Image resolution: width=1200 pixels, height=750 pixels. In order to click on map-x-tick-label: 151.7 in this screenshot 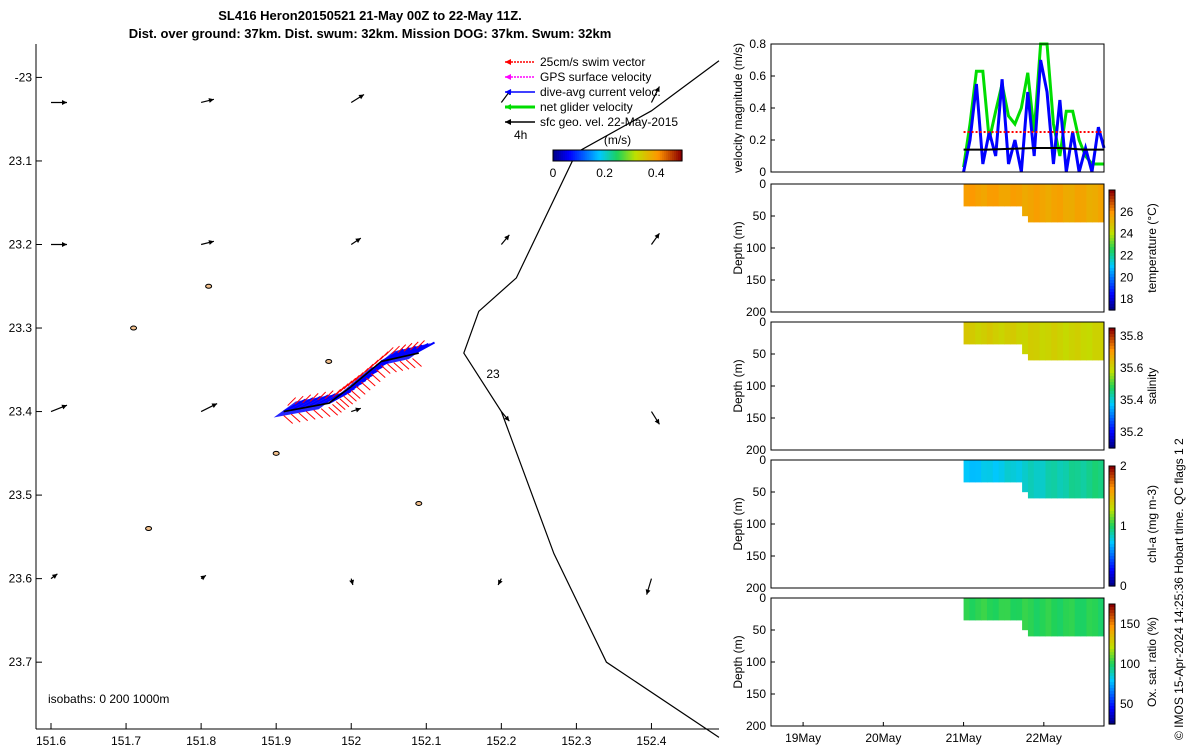, I will do `click(126, 741)`.